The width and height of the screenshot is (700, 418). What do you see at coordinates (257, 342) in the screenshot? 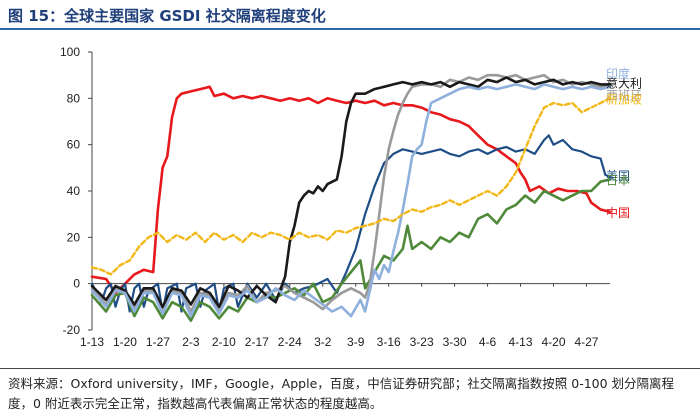
I see `x-tick-label: 2-17` at bounding box center [257, 342].